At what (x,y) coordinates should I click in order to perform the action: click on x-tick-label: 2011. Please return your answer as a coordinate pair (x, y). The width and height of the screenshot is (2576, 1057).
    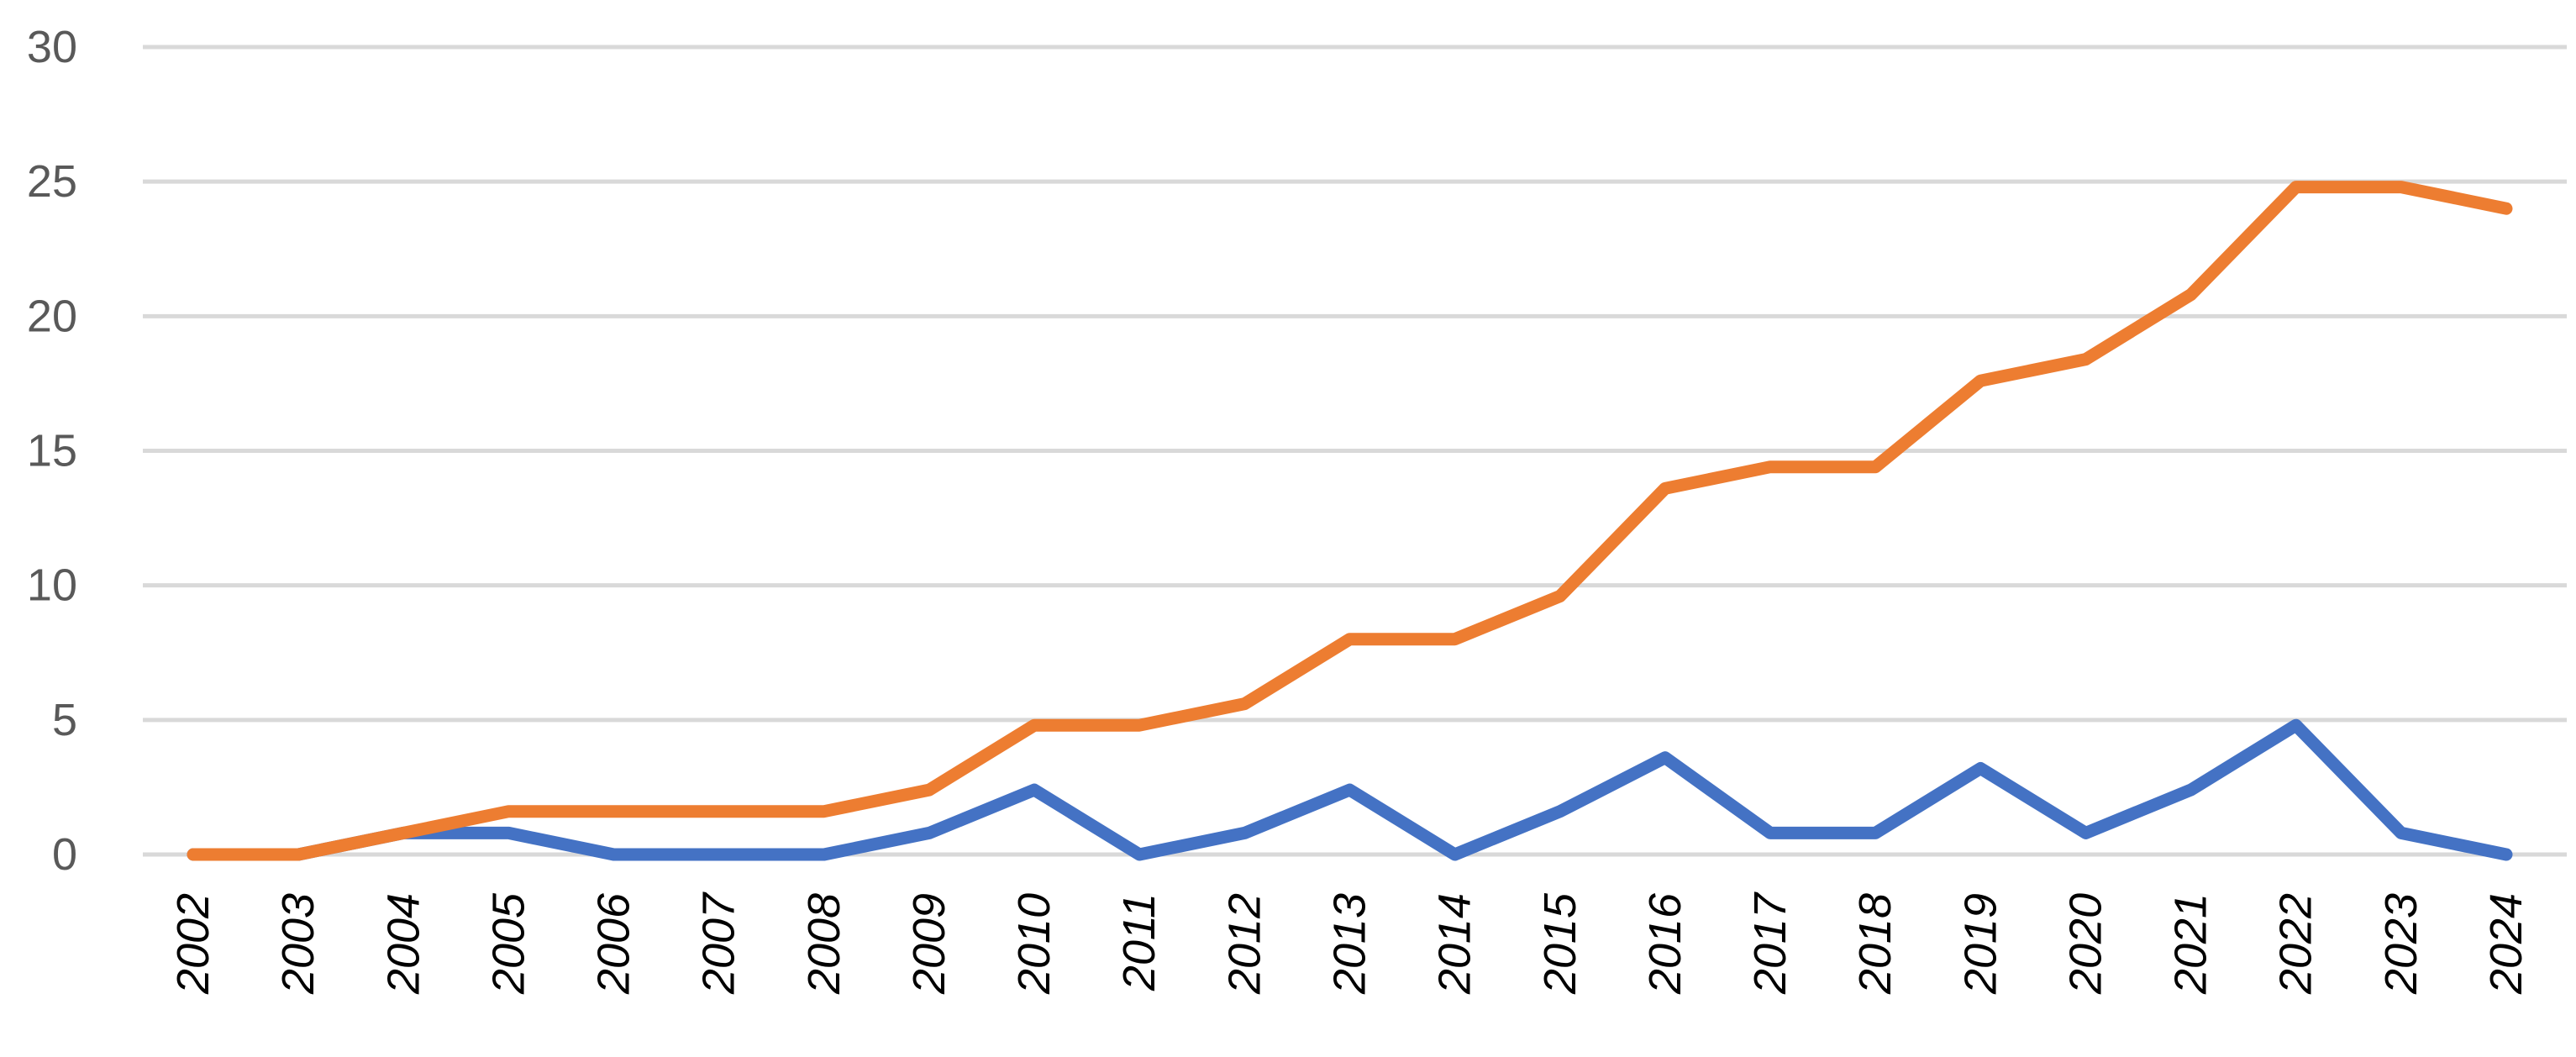
    Looking at the image, I should click on (1139, 942).